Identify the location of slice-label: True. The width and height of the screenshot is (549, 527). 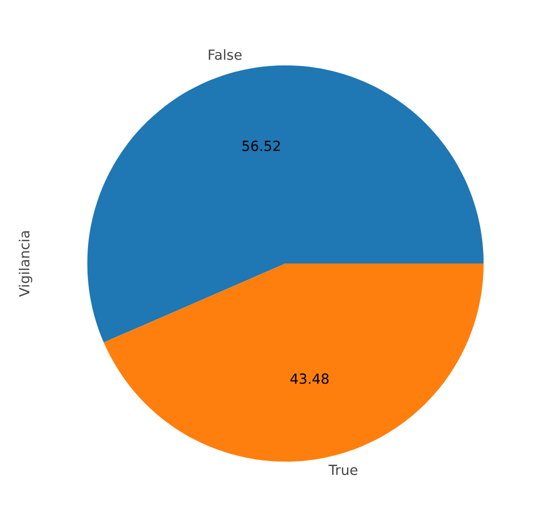
(343, 470).